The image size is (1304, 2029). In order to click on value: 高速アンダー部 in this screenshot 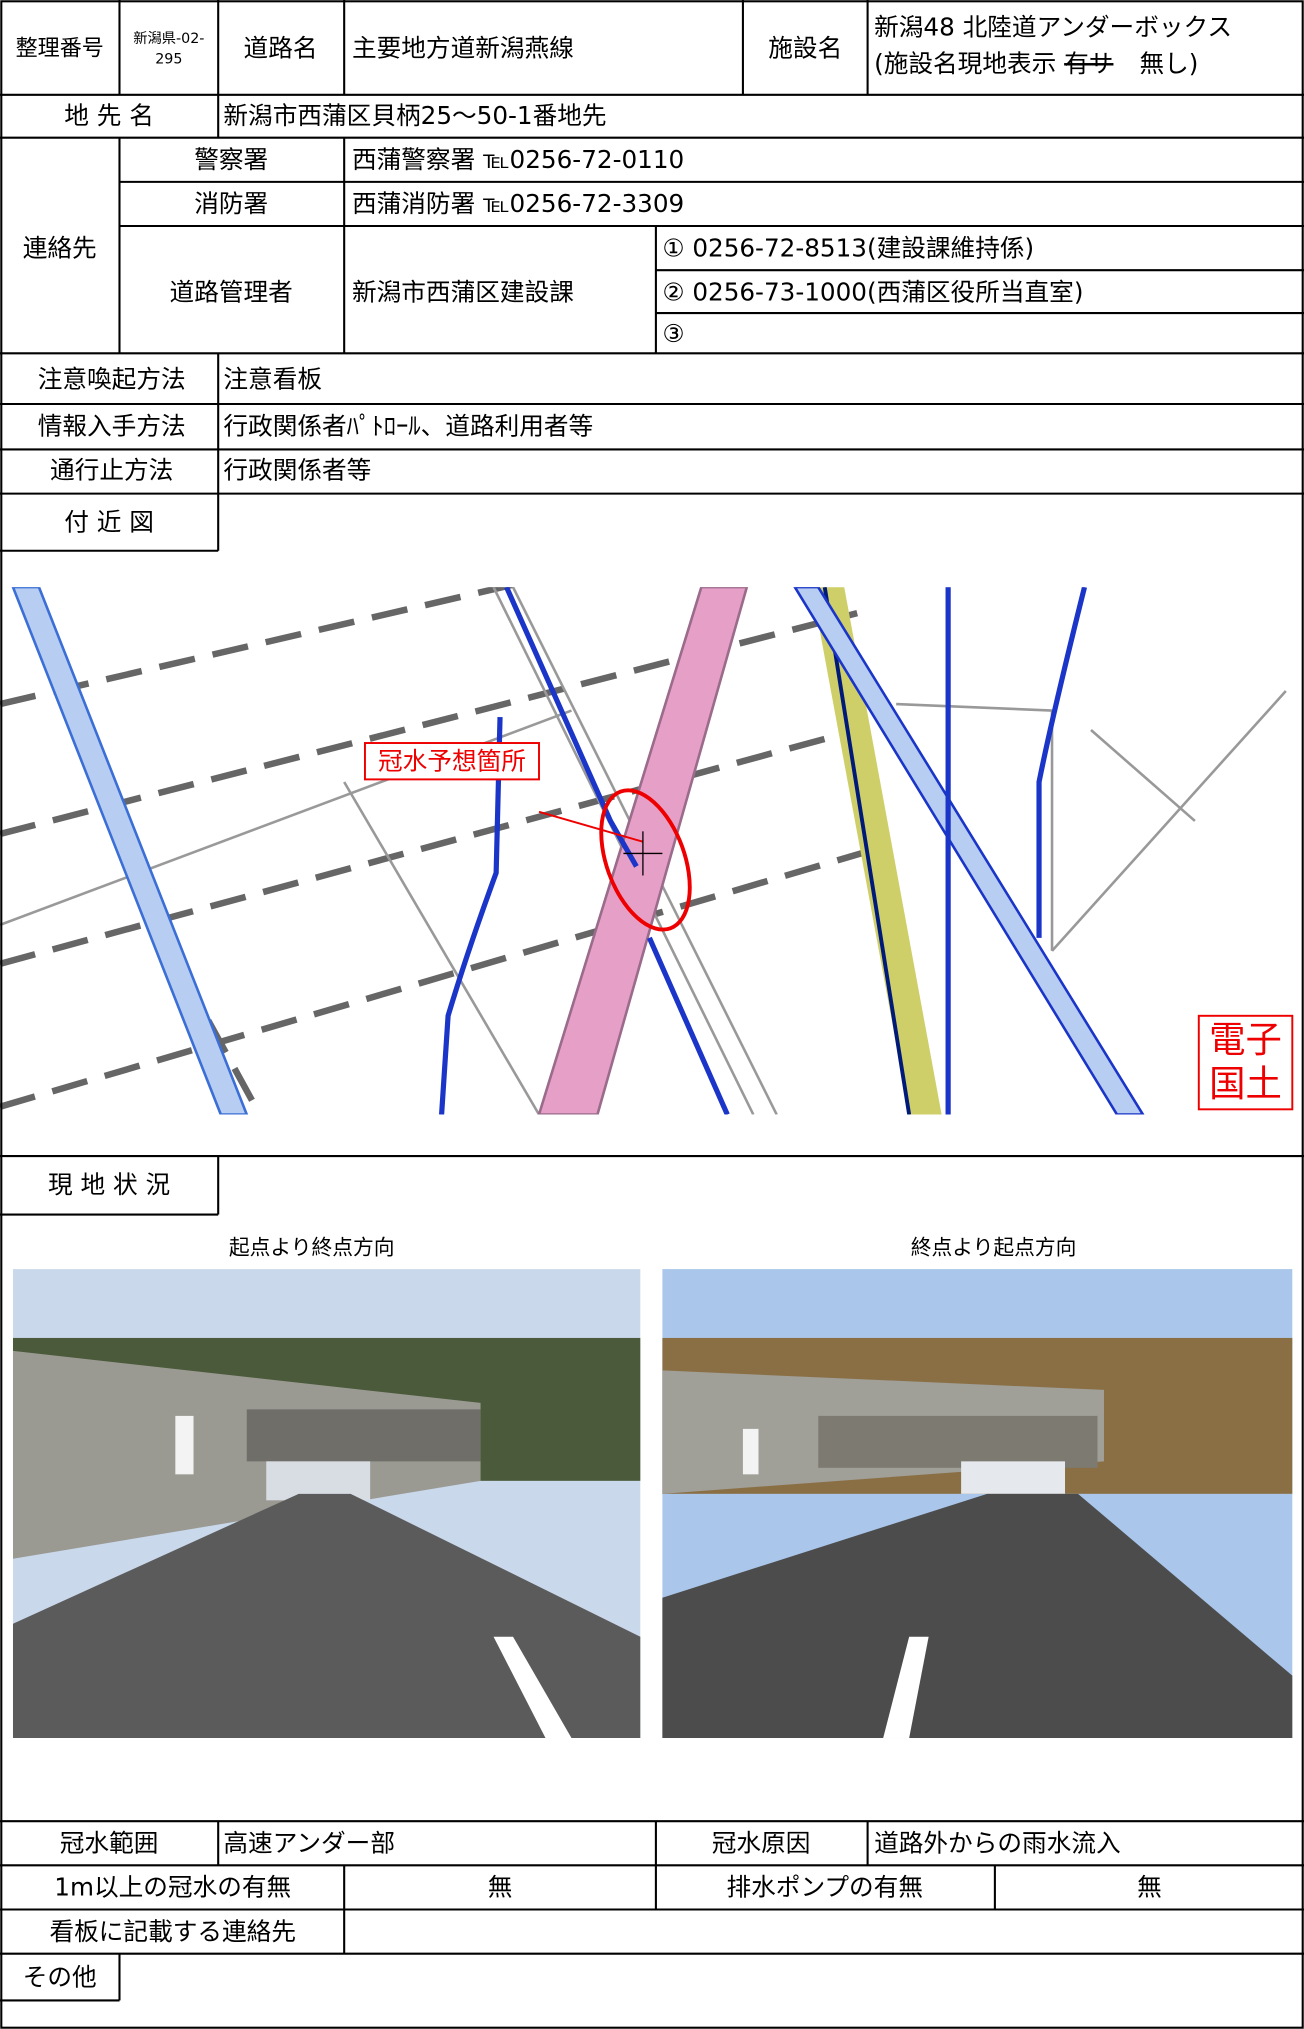, I will do `click(309, 1843)`.